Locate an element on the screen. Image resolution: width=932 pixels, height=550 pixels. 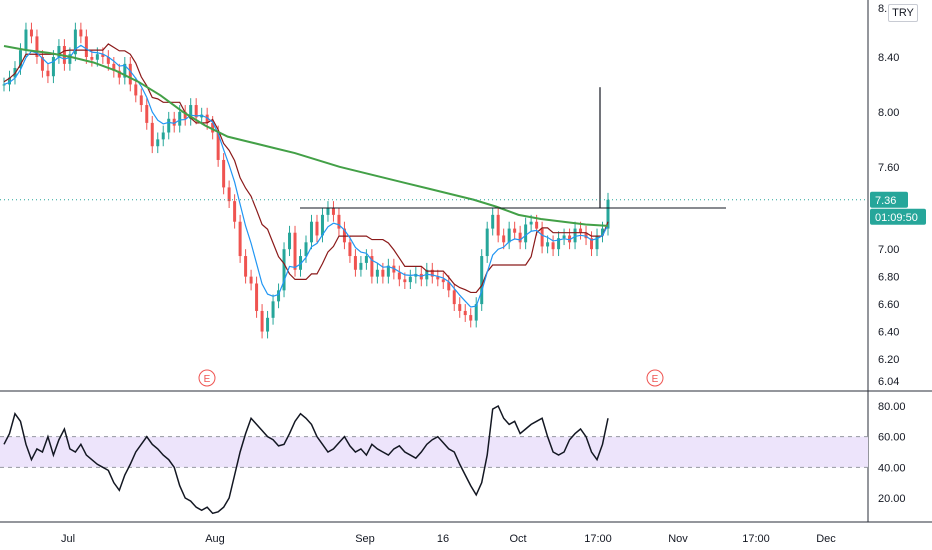
x-tick-label: Aug is located at coordinates (215, 539).